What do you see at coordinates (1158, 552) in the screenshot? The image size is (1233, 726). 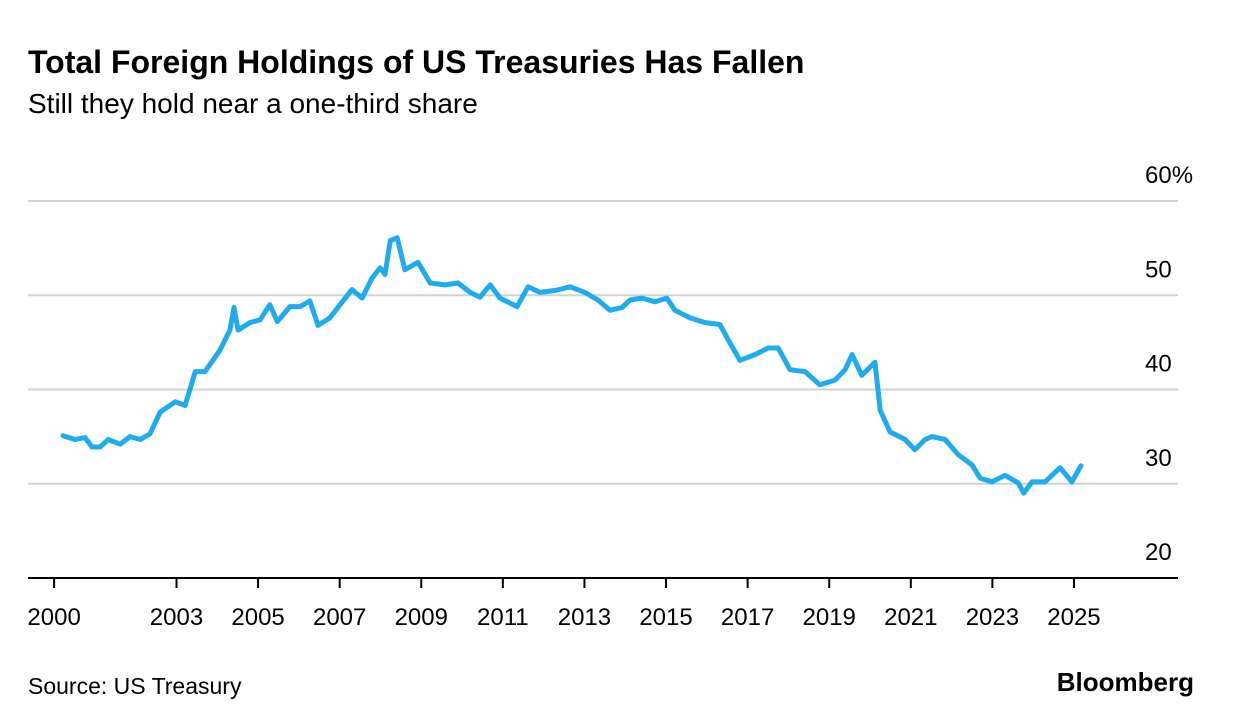 I see `y-tick-label: 20` at bounding box center [1158, 552].